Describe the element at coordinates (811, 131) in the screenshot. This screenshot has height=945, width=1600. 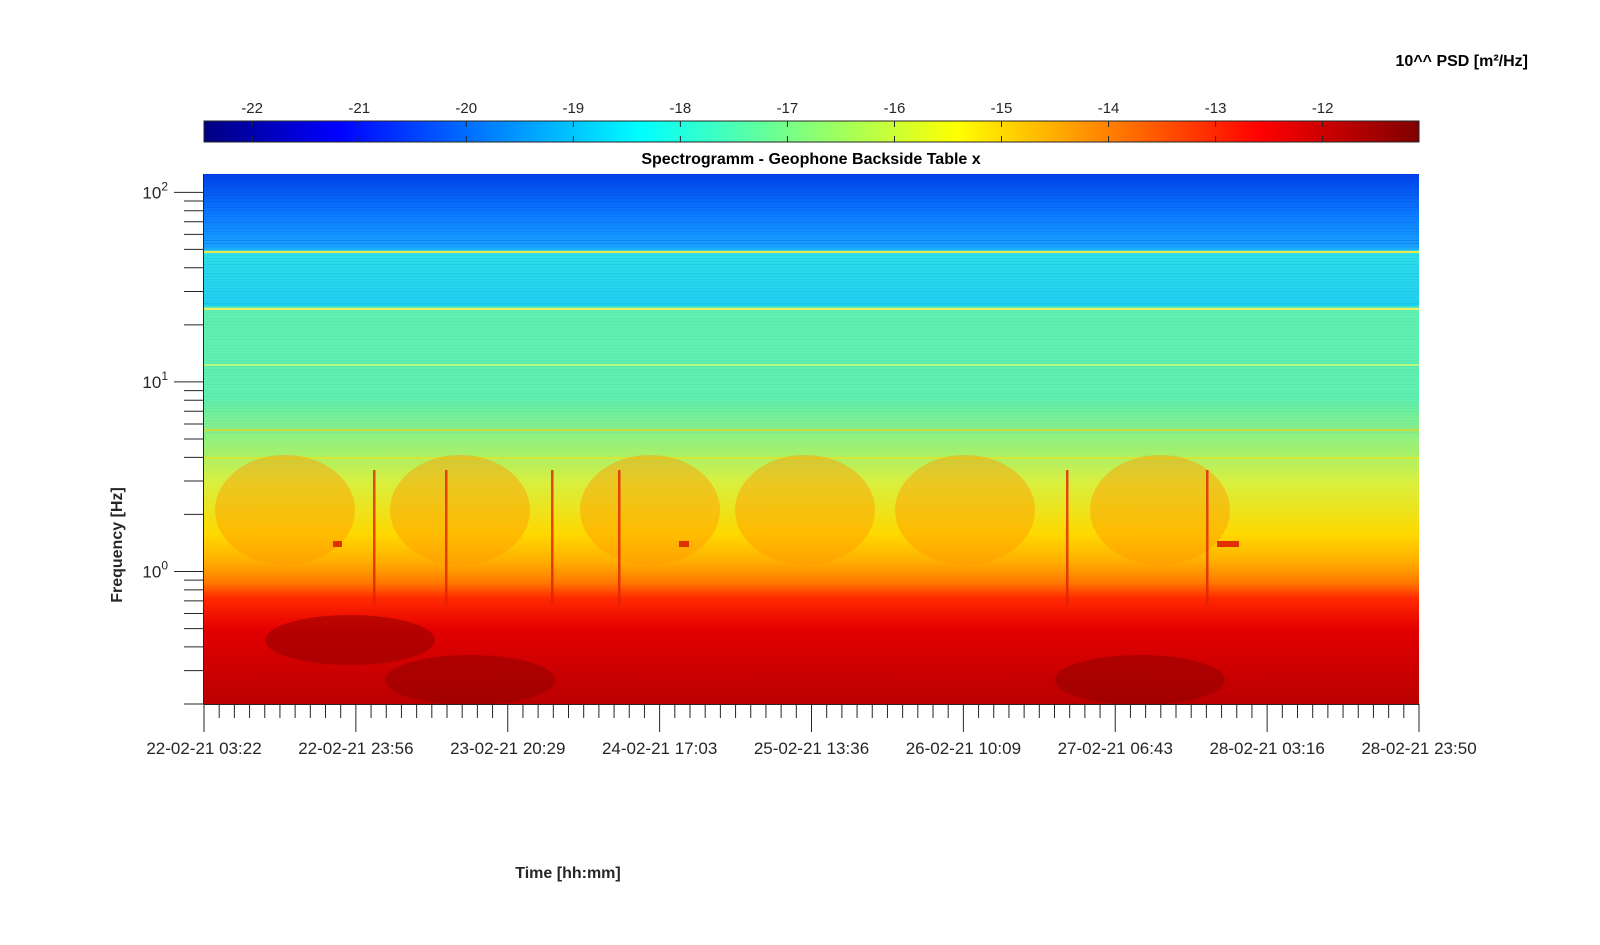
I see `colorbar-gradient` at that location.